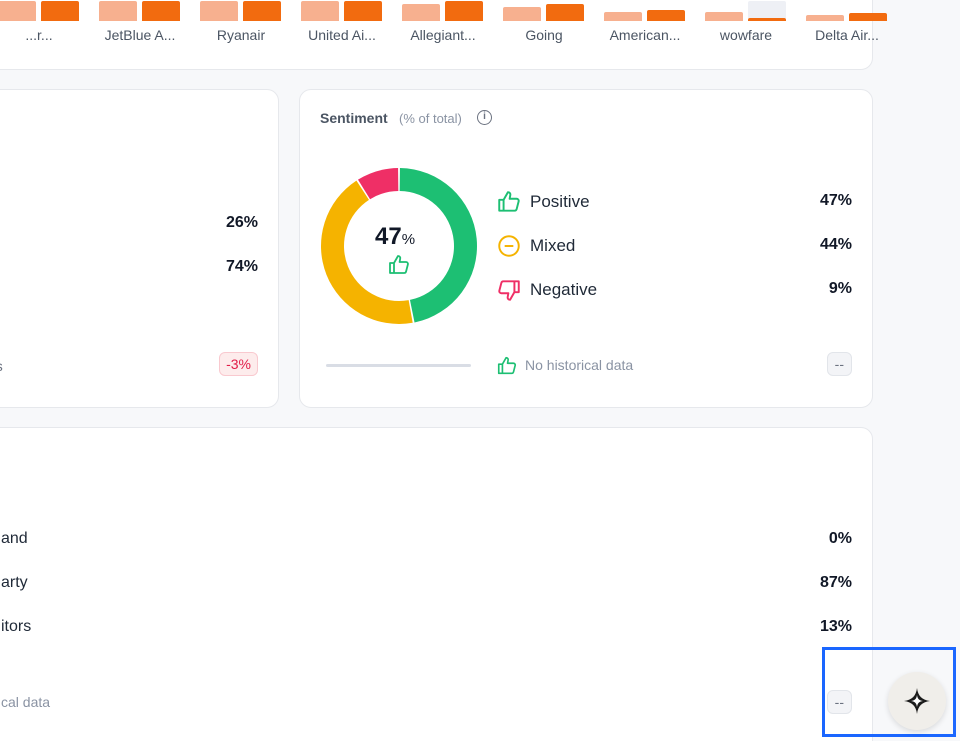 This screenshot has width=960, height=741. Describe the element at coordinates (241, 222) in the screenshot. I see `metric-value-1: 26%` at that location.